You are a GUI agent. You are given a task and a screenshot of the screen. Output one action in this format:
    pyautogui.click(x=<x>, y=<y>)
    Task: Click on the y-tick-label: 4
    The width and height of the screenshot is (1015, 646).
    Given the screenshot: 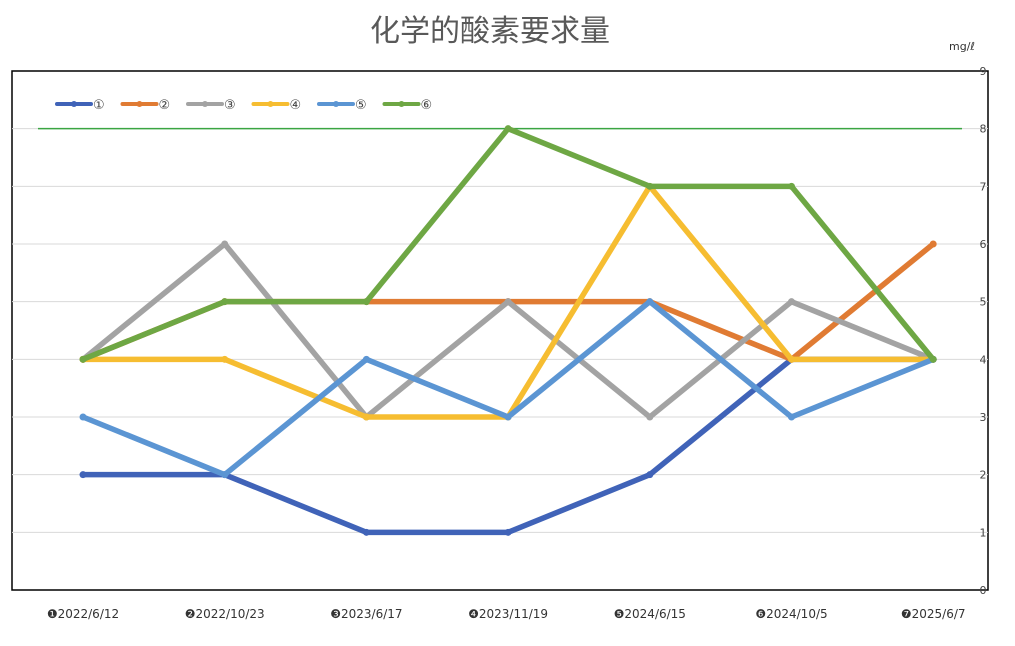 What is the action you would take?
    pyautogui.click(x=983, y=359)
    